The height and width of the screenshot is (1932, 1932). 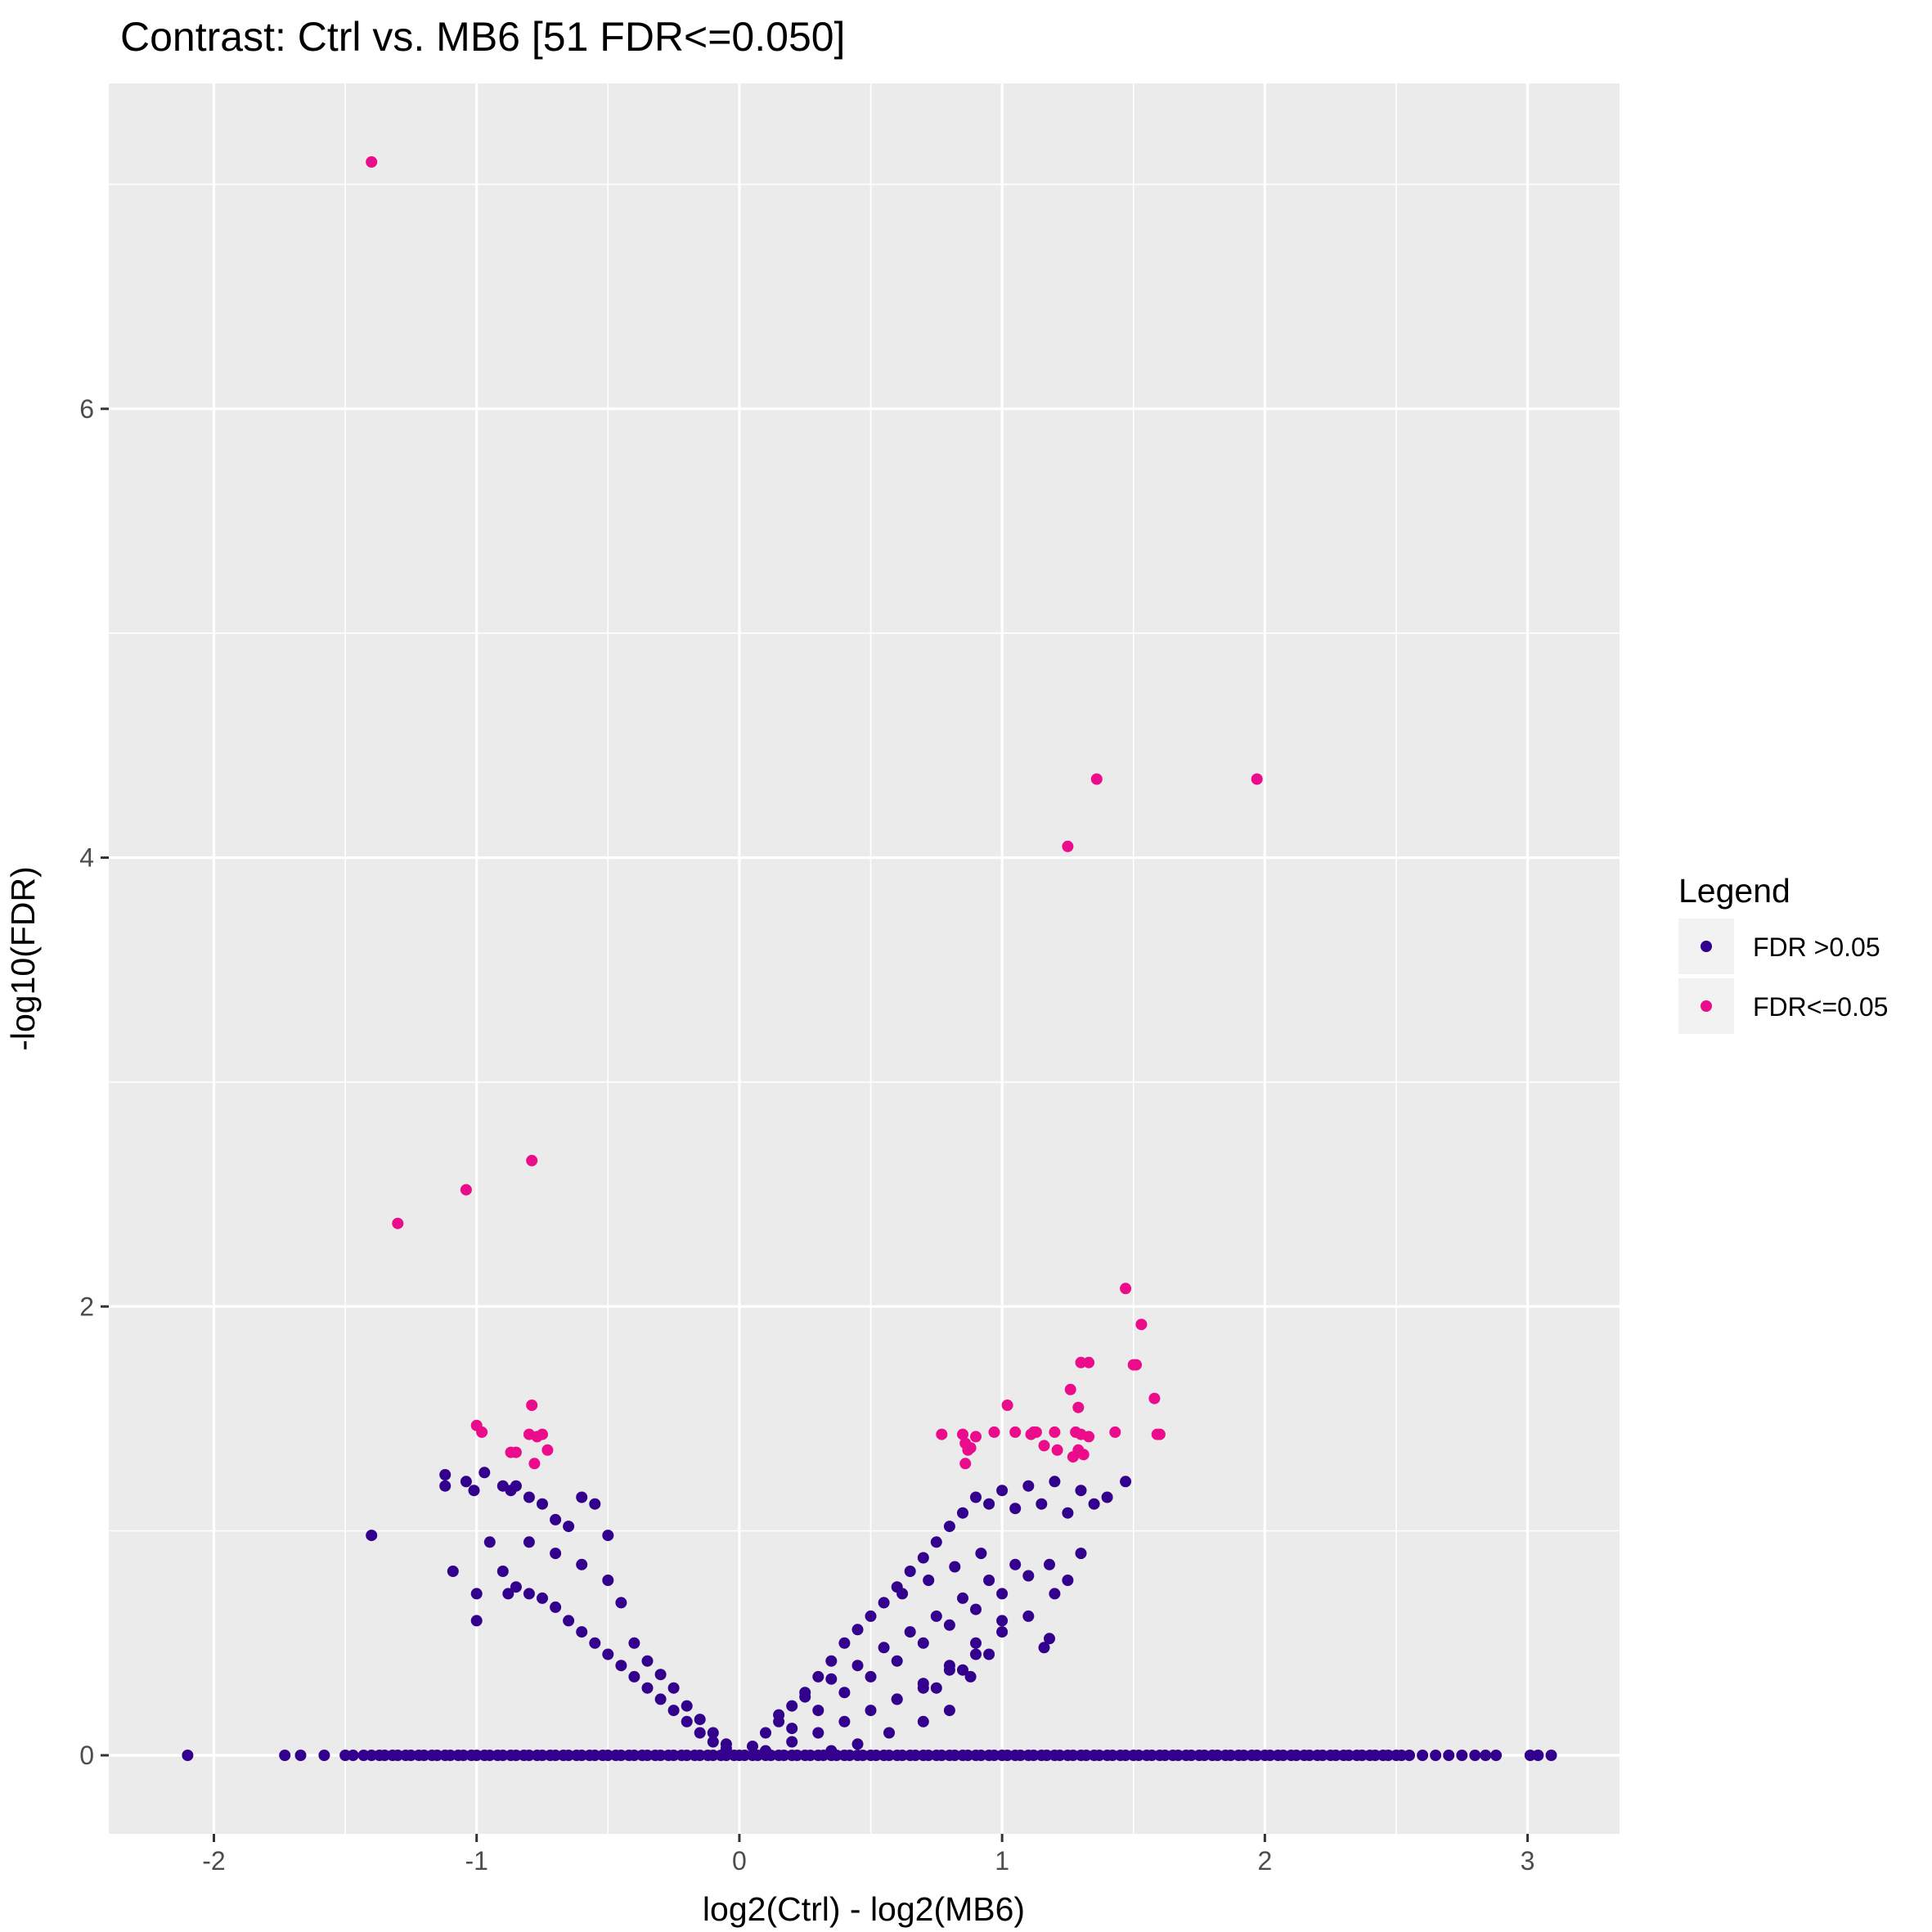 I want to click on x-tick-label: 1, so click(x=1002, y=1861).